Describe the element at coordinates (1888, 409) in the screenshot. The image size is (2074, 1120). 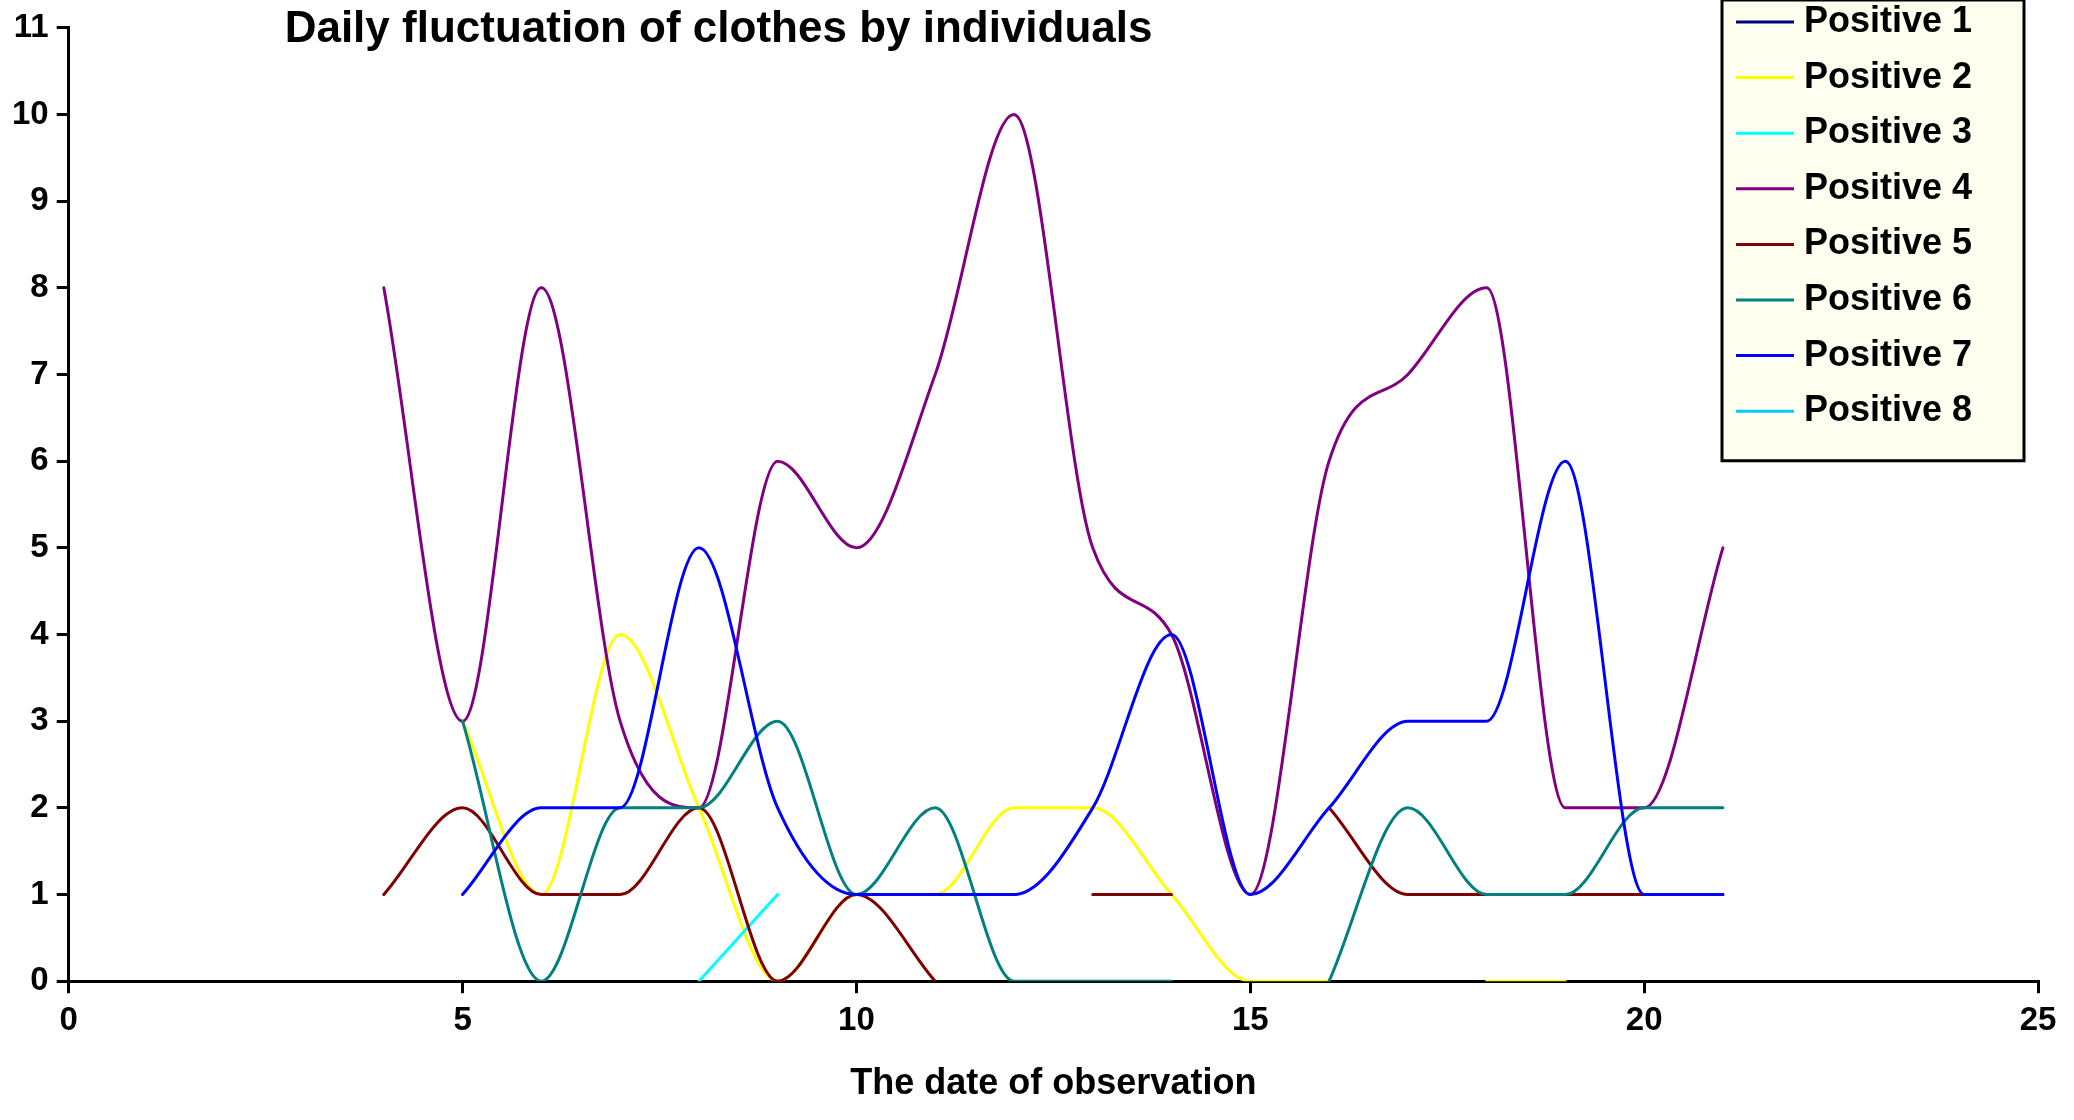
I see `legend-label: Positive 8` at that location.